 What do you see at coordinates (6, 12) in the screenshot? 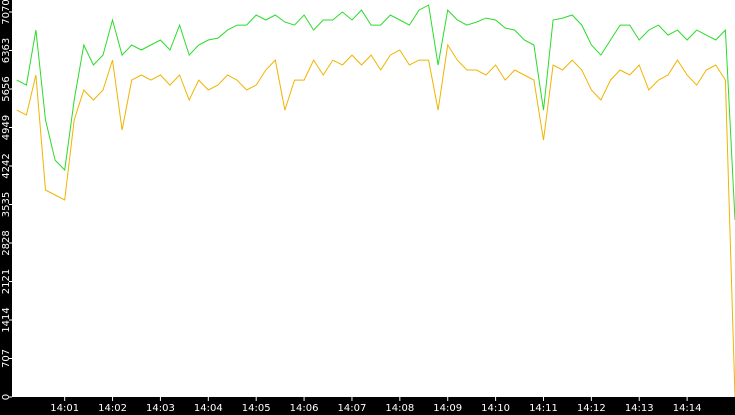
I see `y-tick-label: 7070` at bounding box center [6, 12].